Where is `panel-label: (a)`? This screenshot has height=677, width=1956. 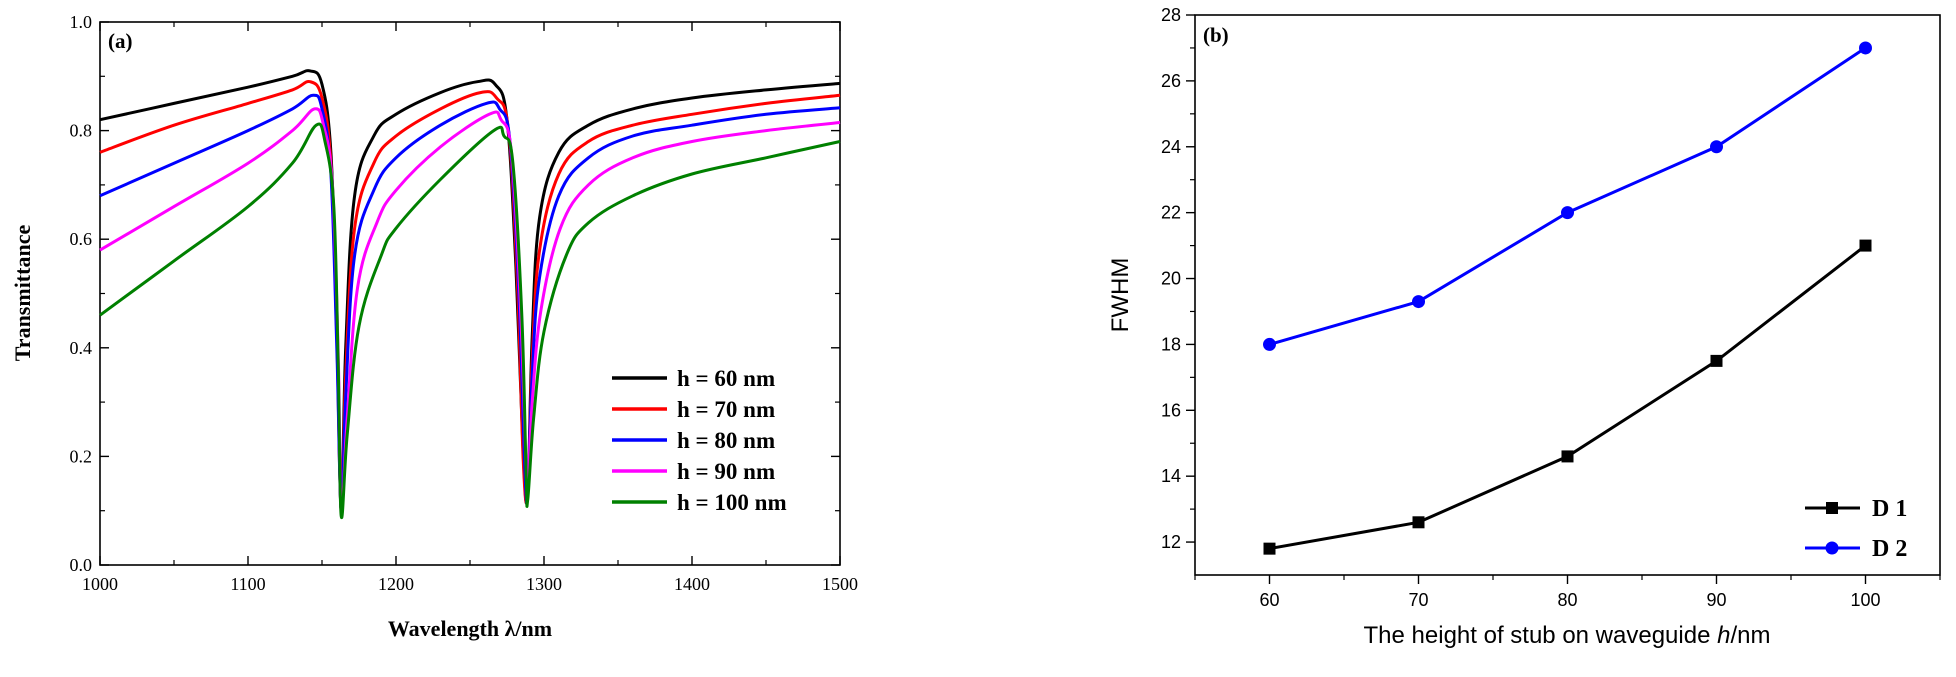 panel-label: (a) is located at coordinates (120, 41).